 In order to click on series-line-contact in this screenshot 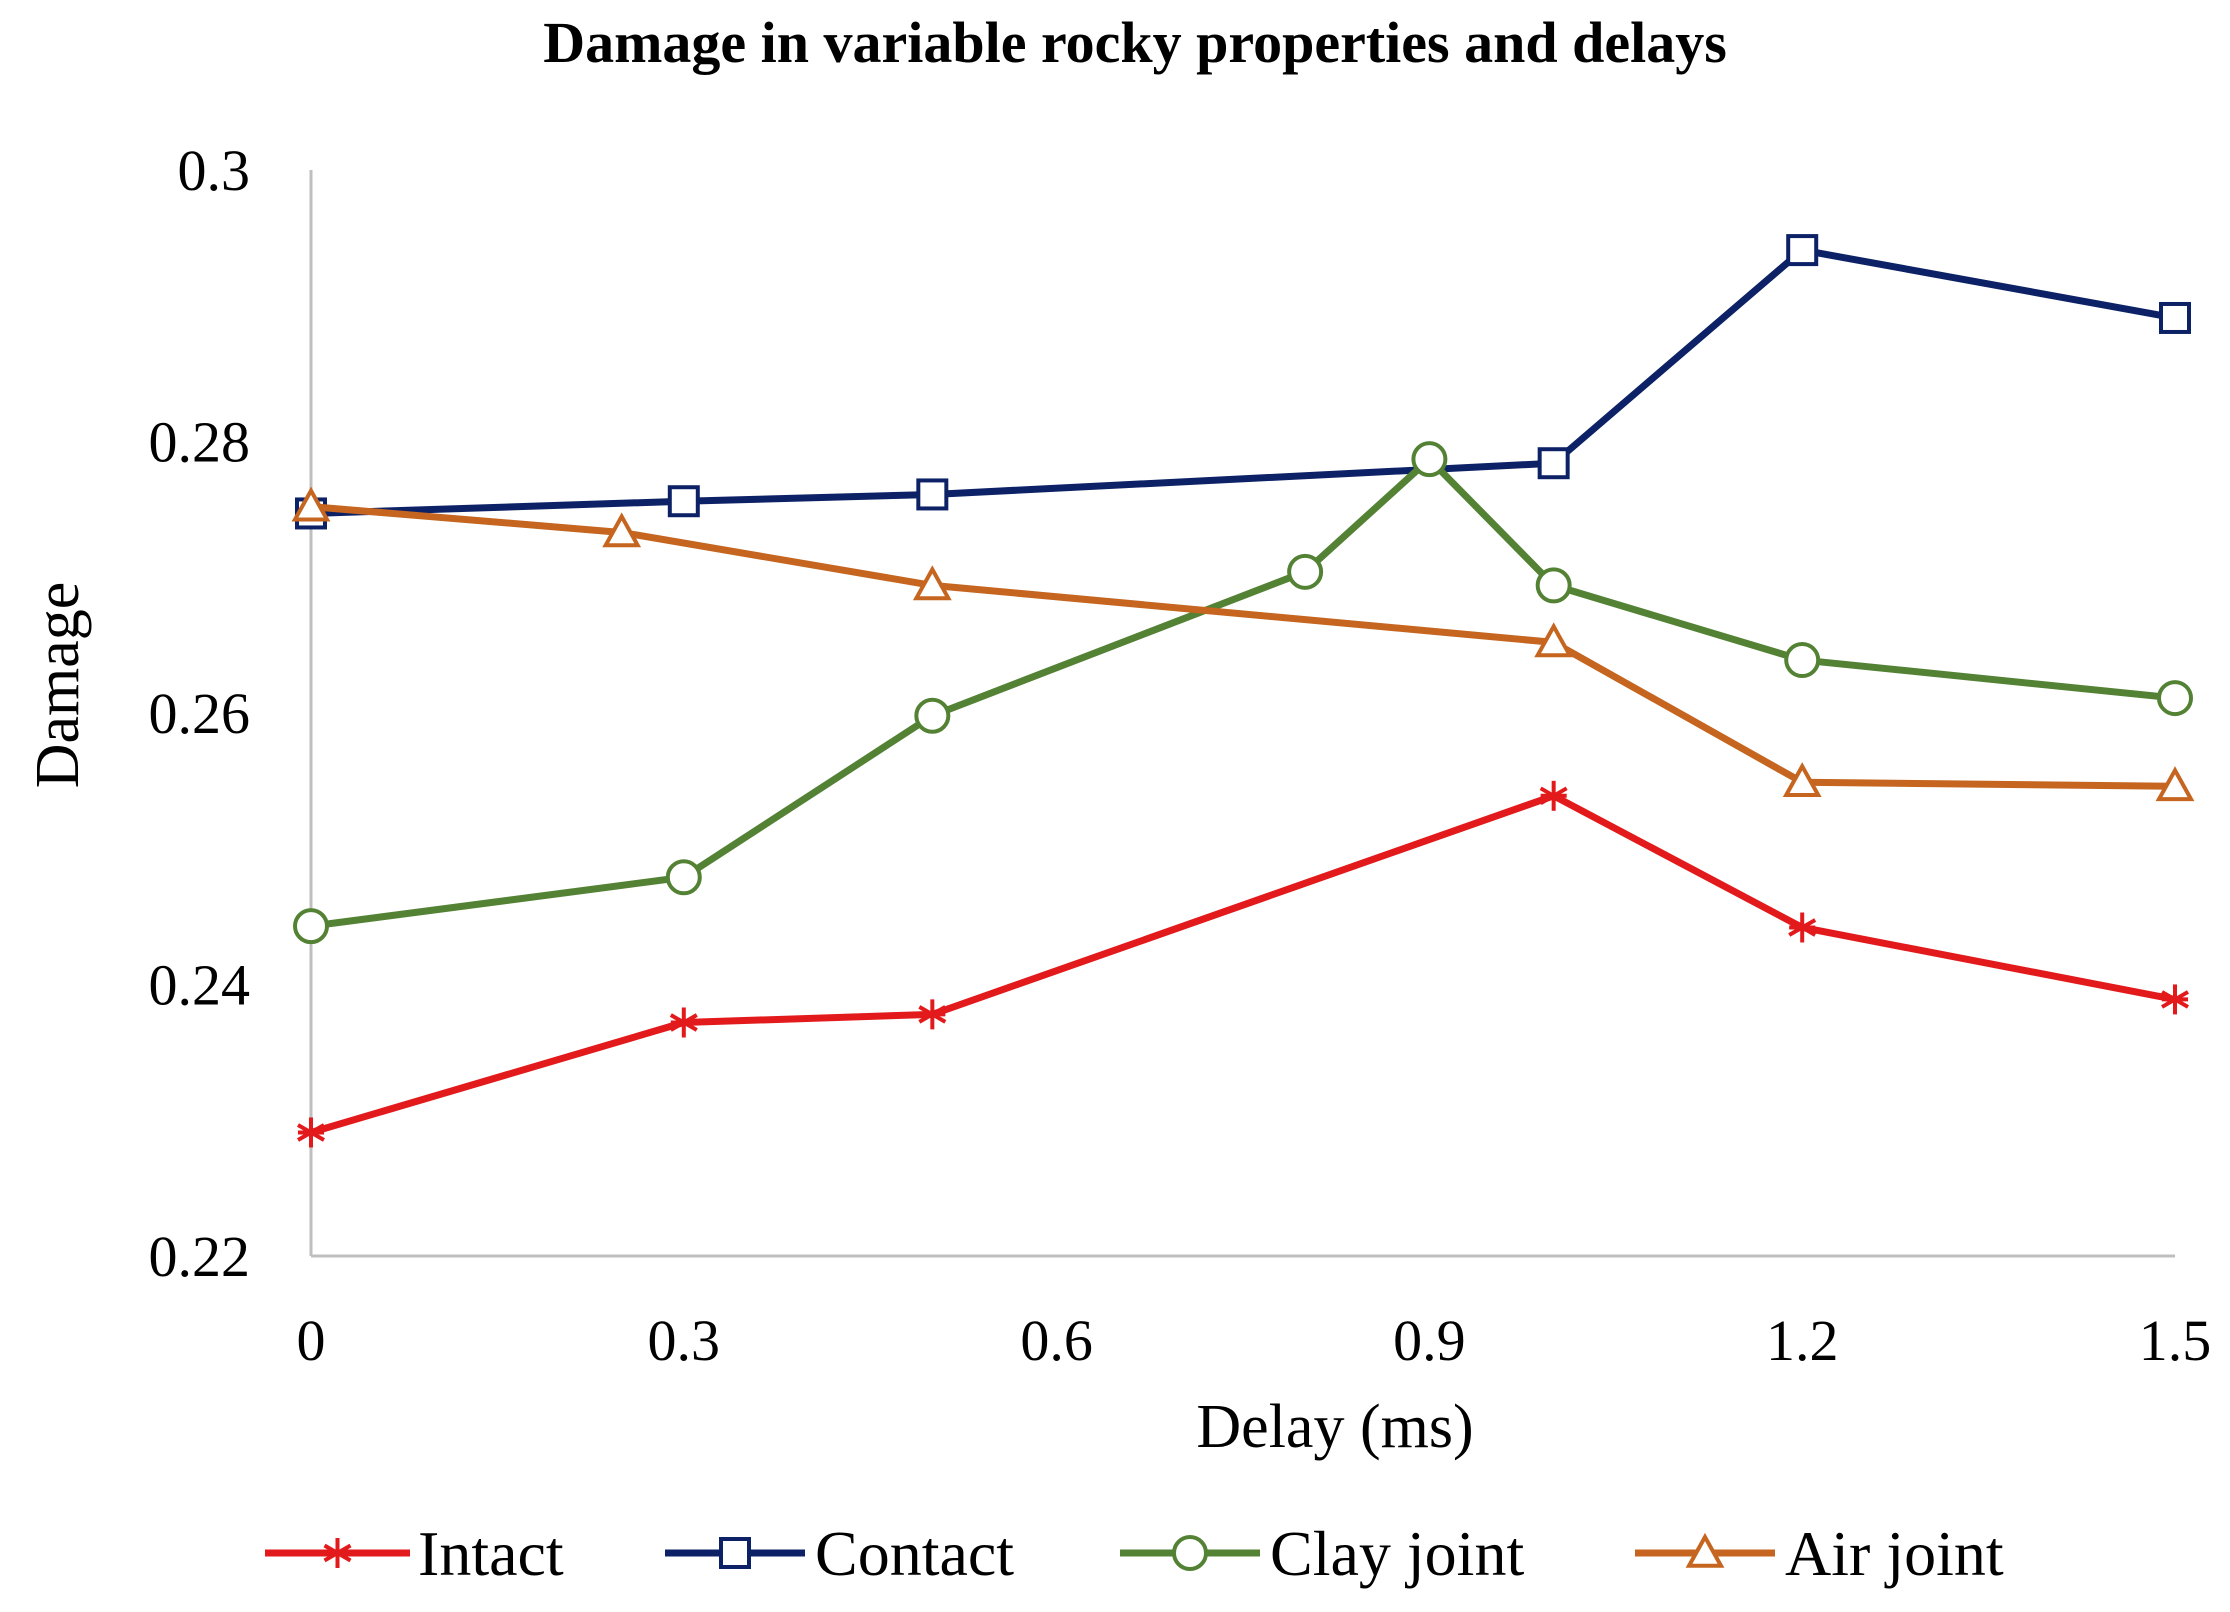, I will do `click(1243, 381)`.